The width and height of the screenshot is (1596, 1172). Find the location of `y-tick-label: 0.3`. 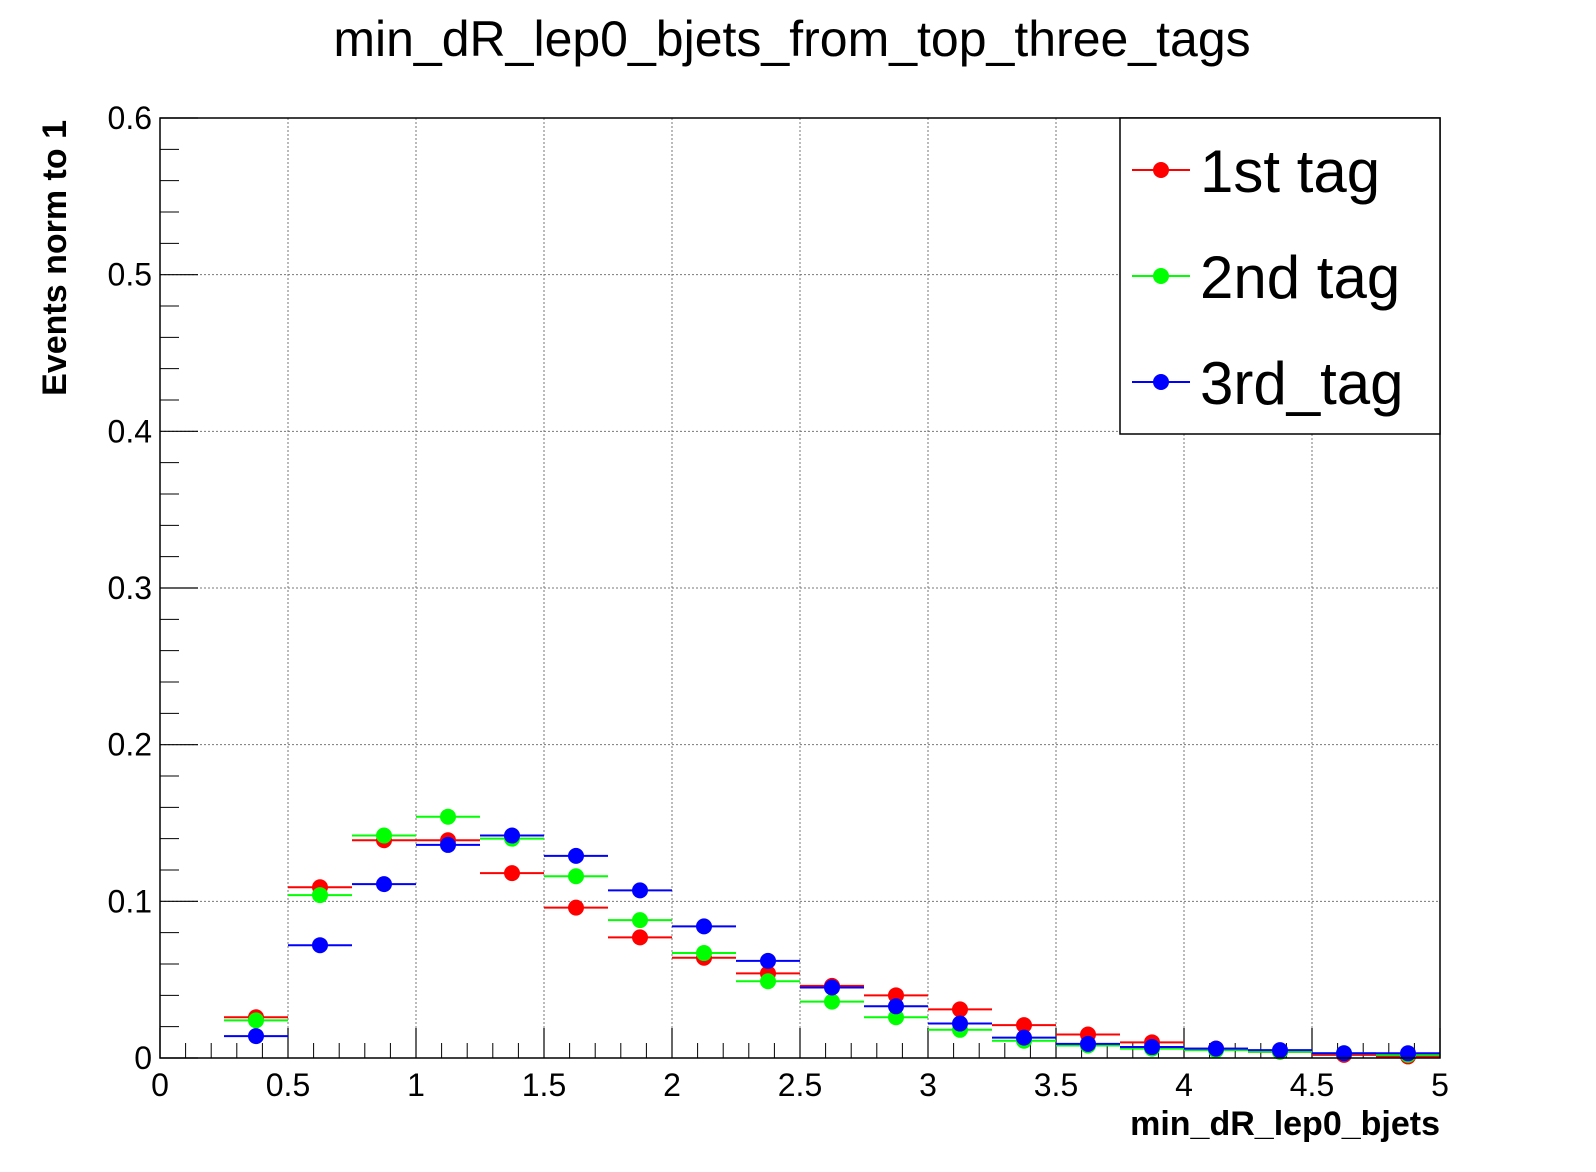

y-tick-label: 0.3 is located at coordinates (130, 588).